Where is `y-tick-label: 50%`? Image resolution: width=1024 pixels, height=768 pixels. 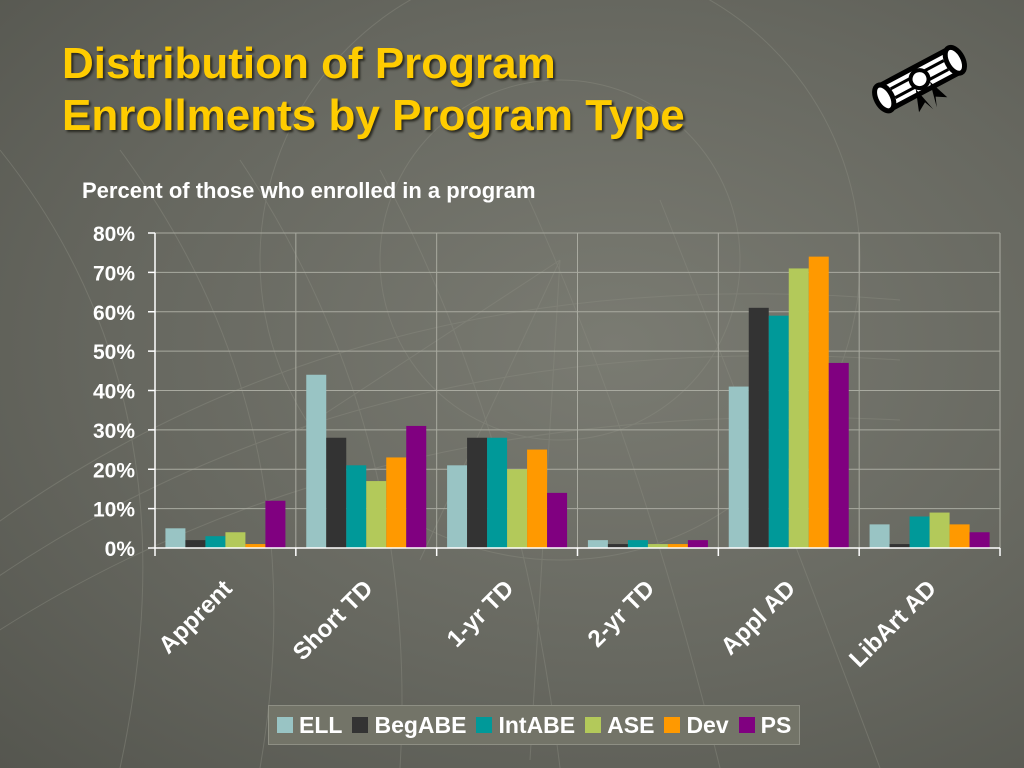
y-tick-label: 50% is located at coordinates (114, 352).